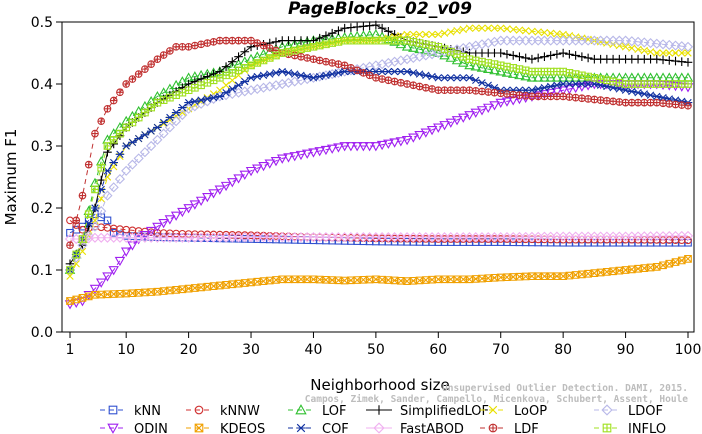 The height and width of the screenshot is (434, 702). I want to click on x-tick-label: 70, so click(501, 350).